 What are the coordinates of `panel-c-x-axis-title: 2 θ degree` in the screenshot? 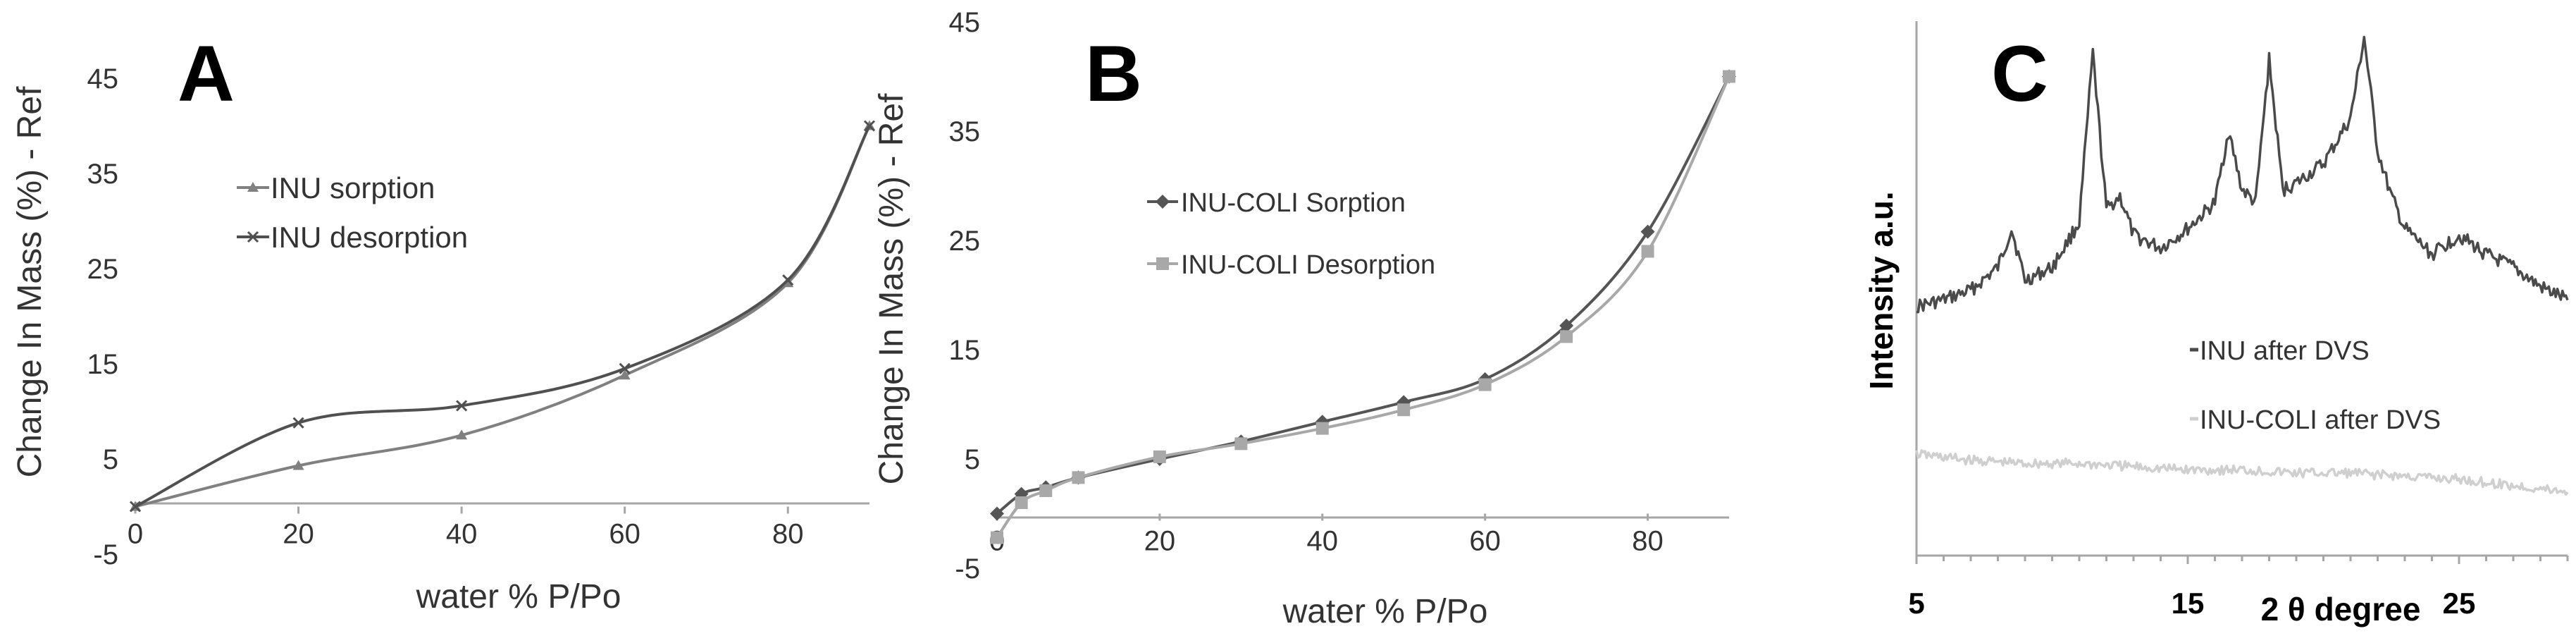 It's located at (2341, 609).